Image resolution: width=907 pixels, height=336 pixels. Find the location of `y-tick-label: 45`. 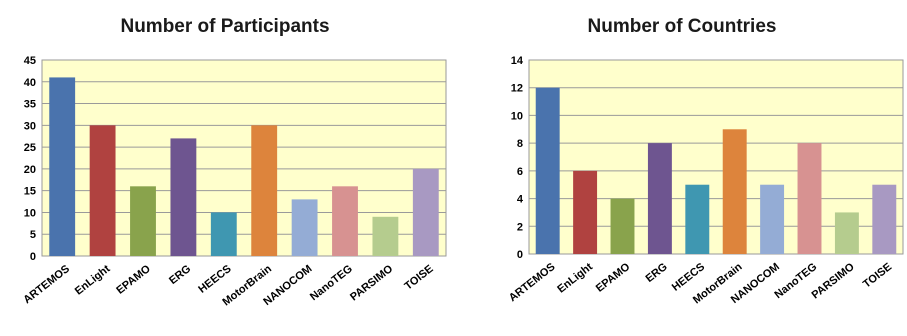

y-tick-label: 45 is located at coordinates (30, 61).